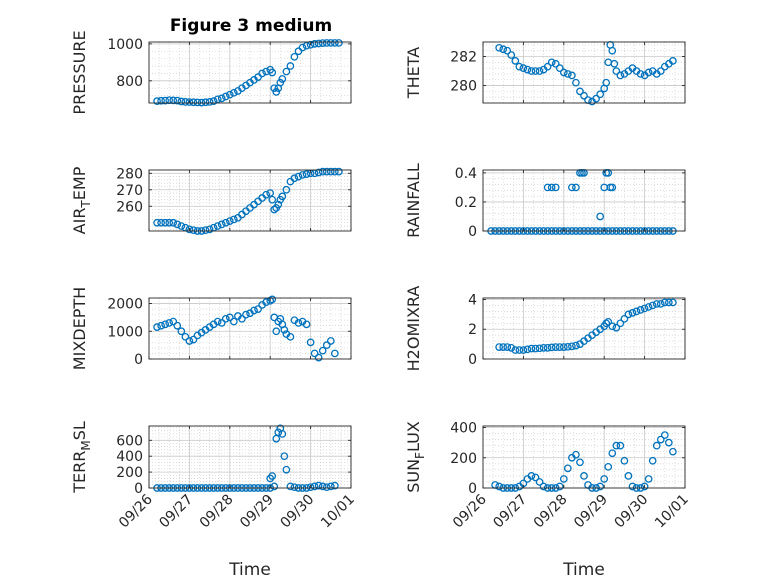 Image resolution: width=778 pixels, height=583 pixels. Describe the element at coordinates (81, 457) in the screenshot. I see `y-axis-label: TERRMSL` at that location.